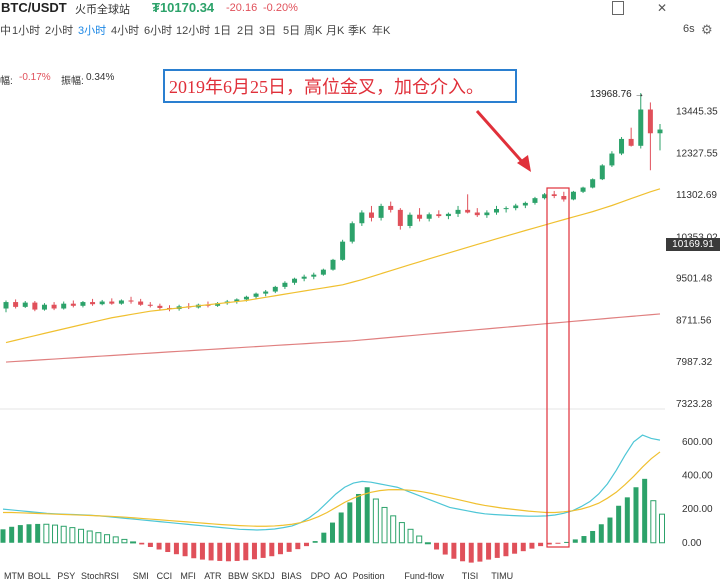 This screenshot has height=581, width=720. I want to click on tab-timeframe: 1日, so click(223, 31).